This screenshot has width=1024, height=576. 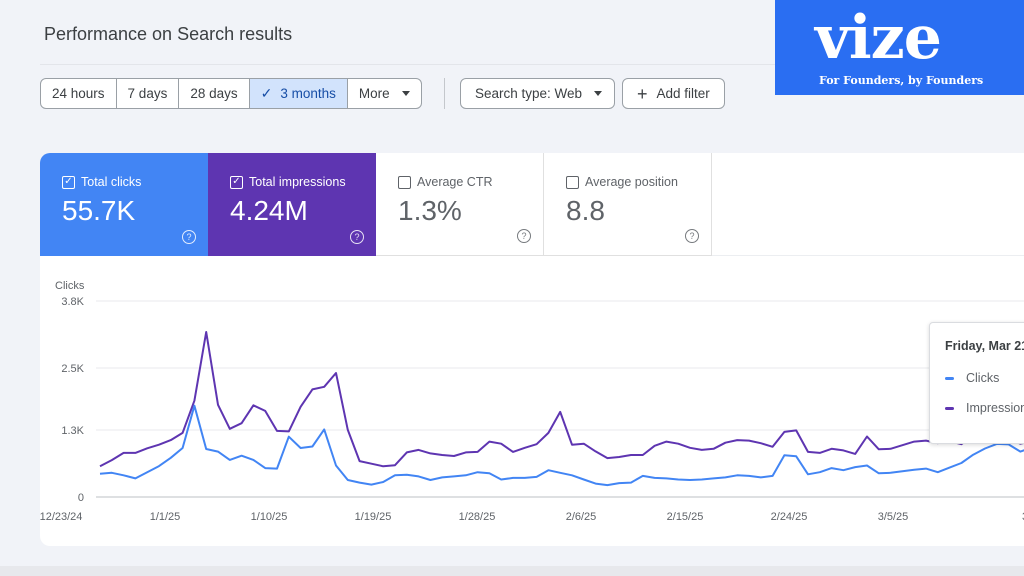 What do you see at coordinates (308, 93) in the screenshot?
I see `range-label: 3 months` at bounding box center [308, 93].